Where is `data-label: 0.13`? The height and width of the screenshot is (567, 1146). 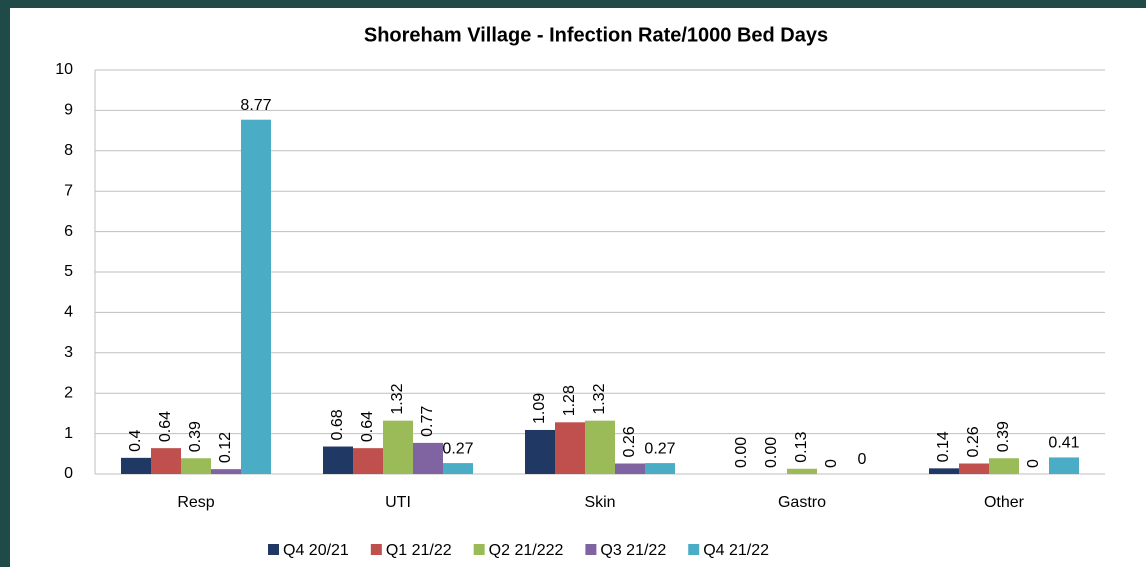 data-label: 0.13 is located at coordinates (801, 447).